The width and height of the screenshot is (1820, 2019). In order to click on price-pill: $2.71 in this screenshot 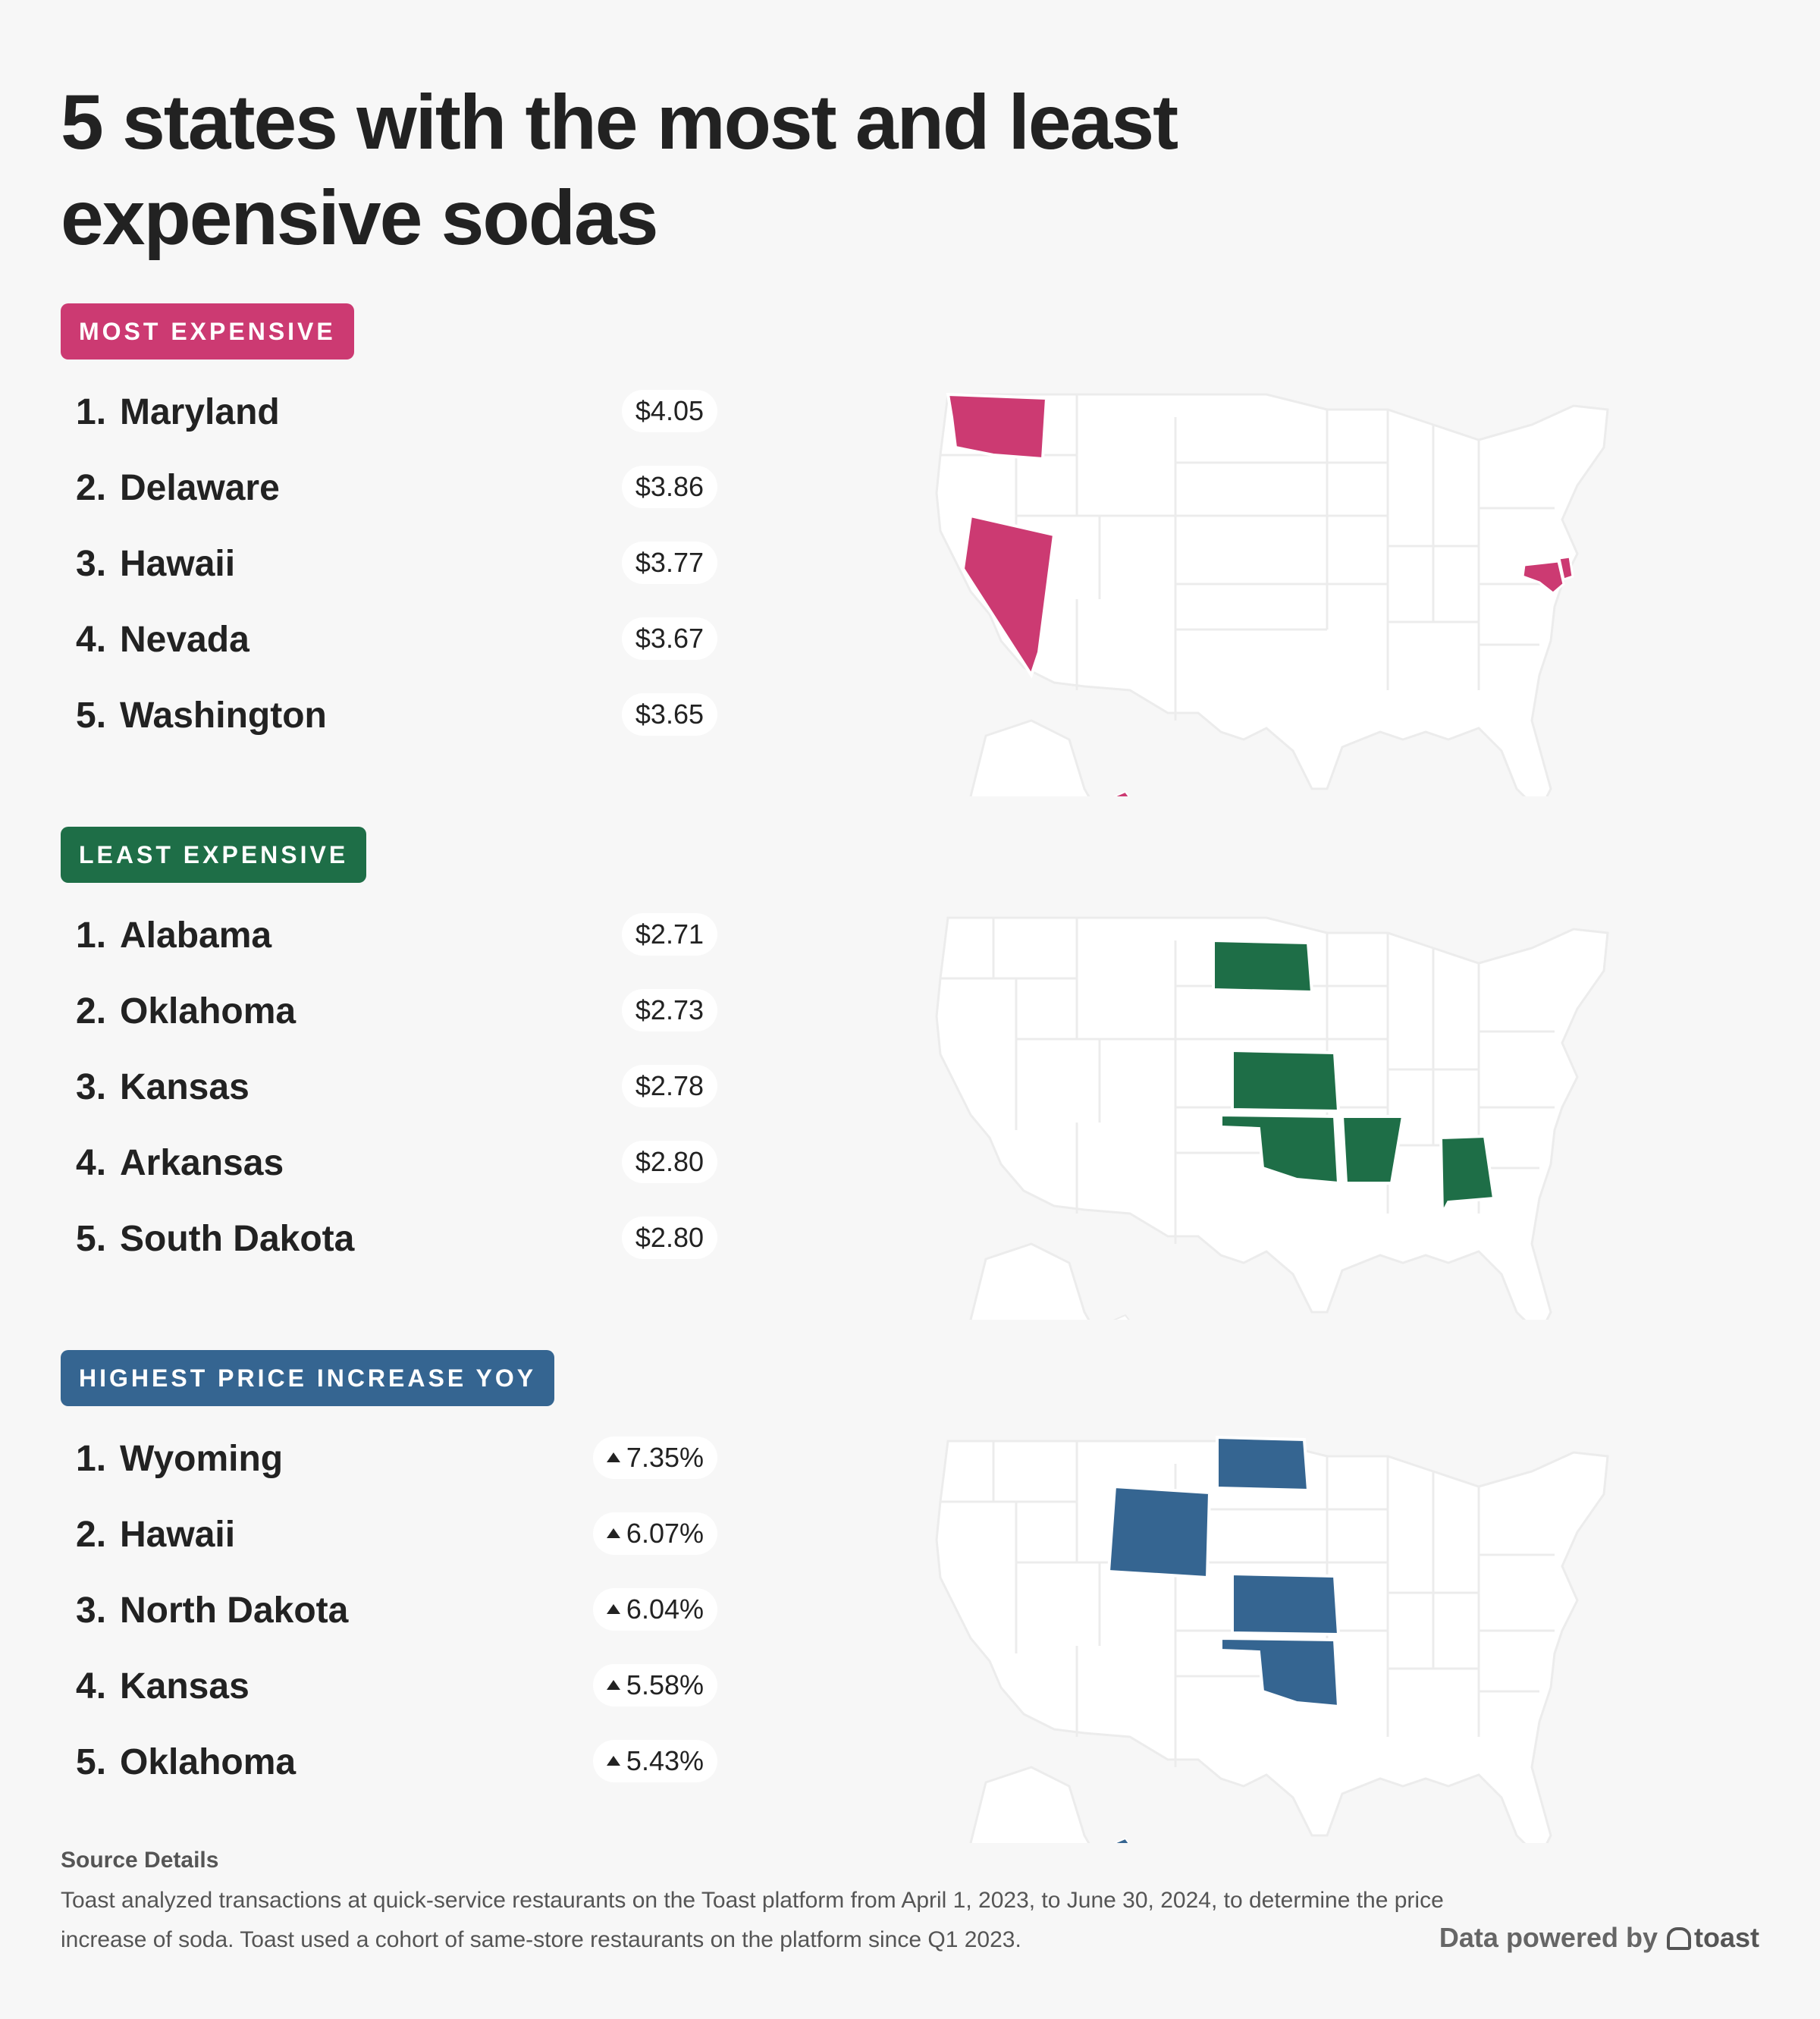, I will do `click(669, 934)`.